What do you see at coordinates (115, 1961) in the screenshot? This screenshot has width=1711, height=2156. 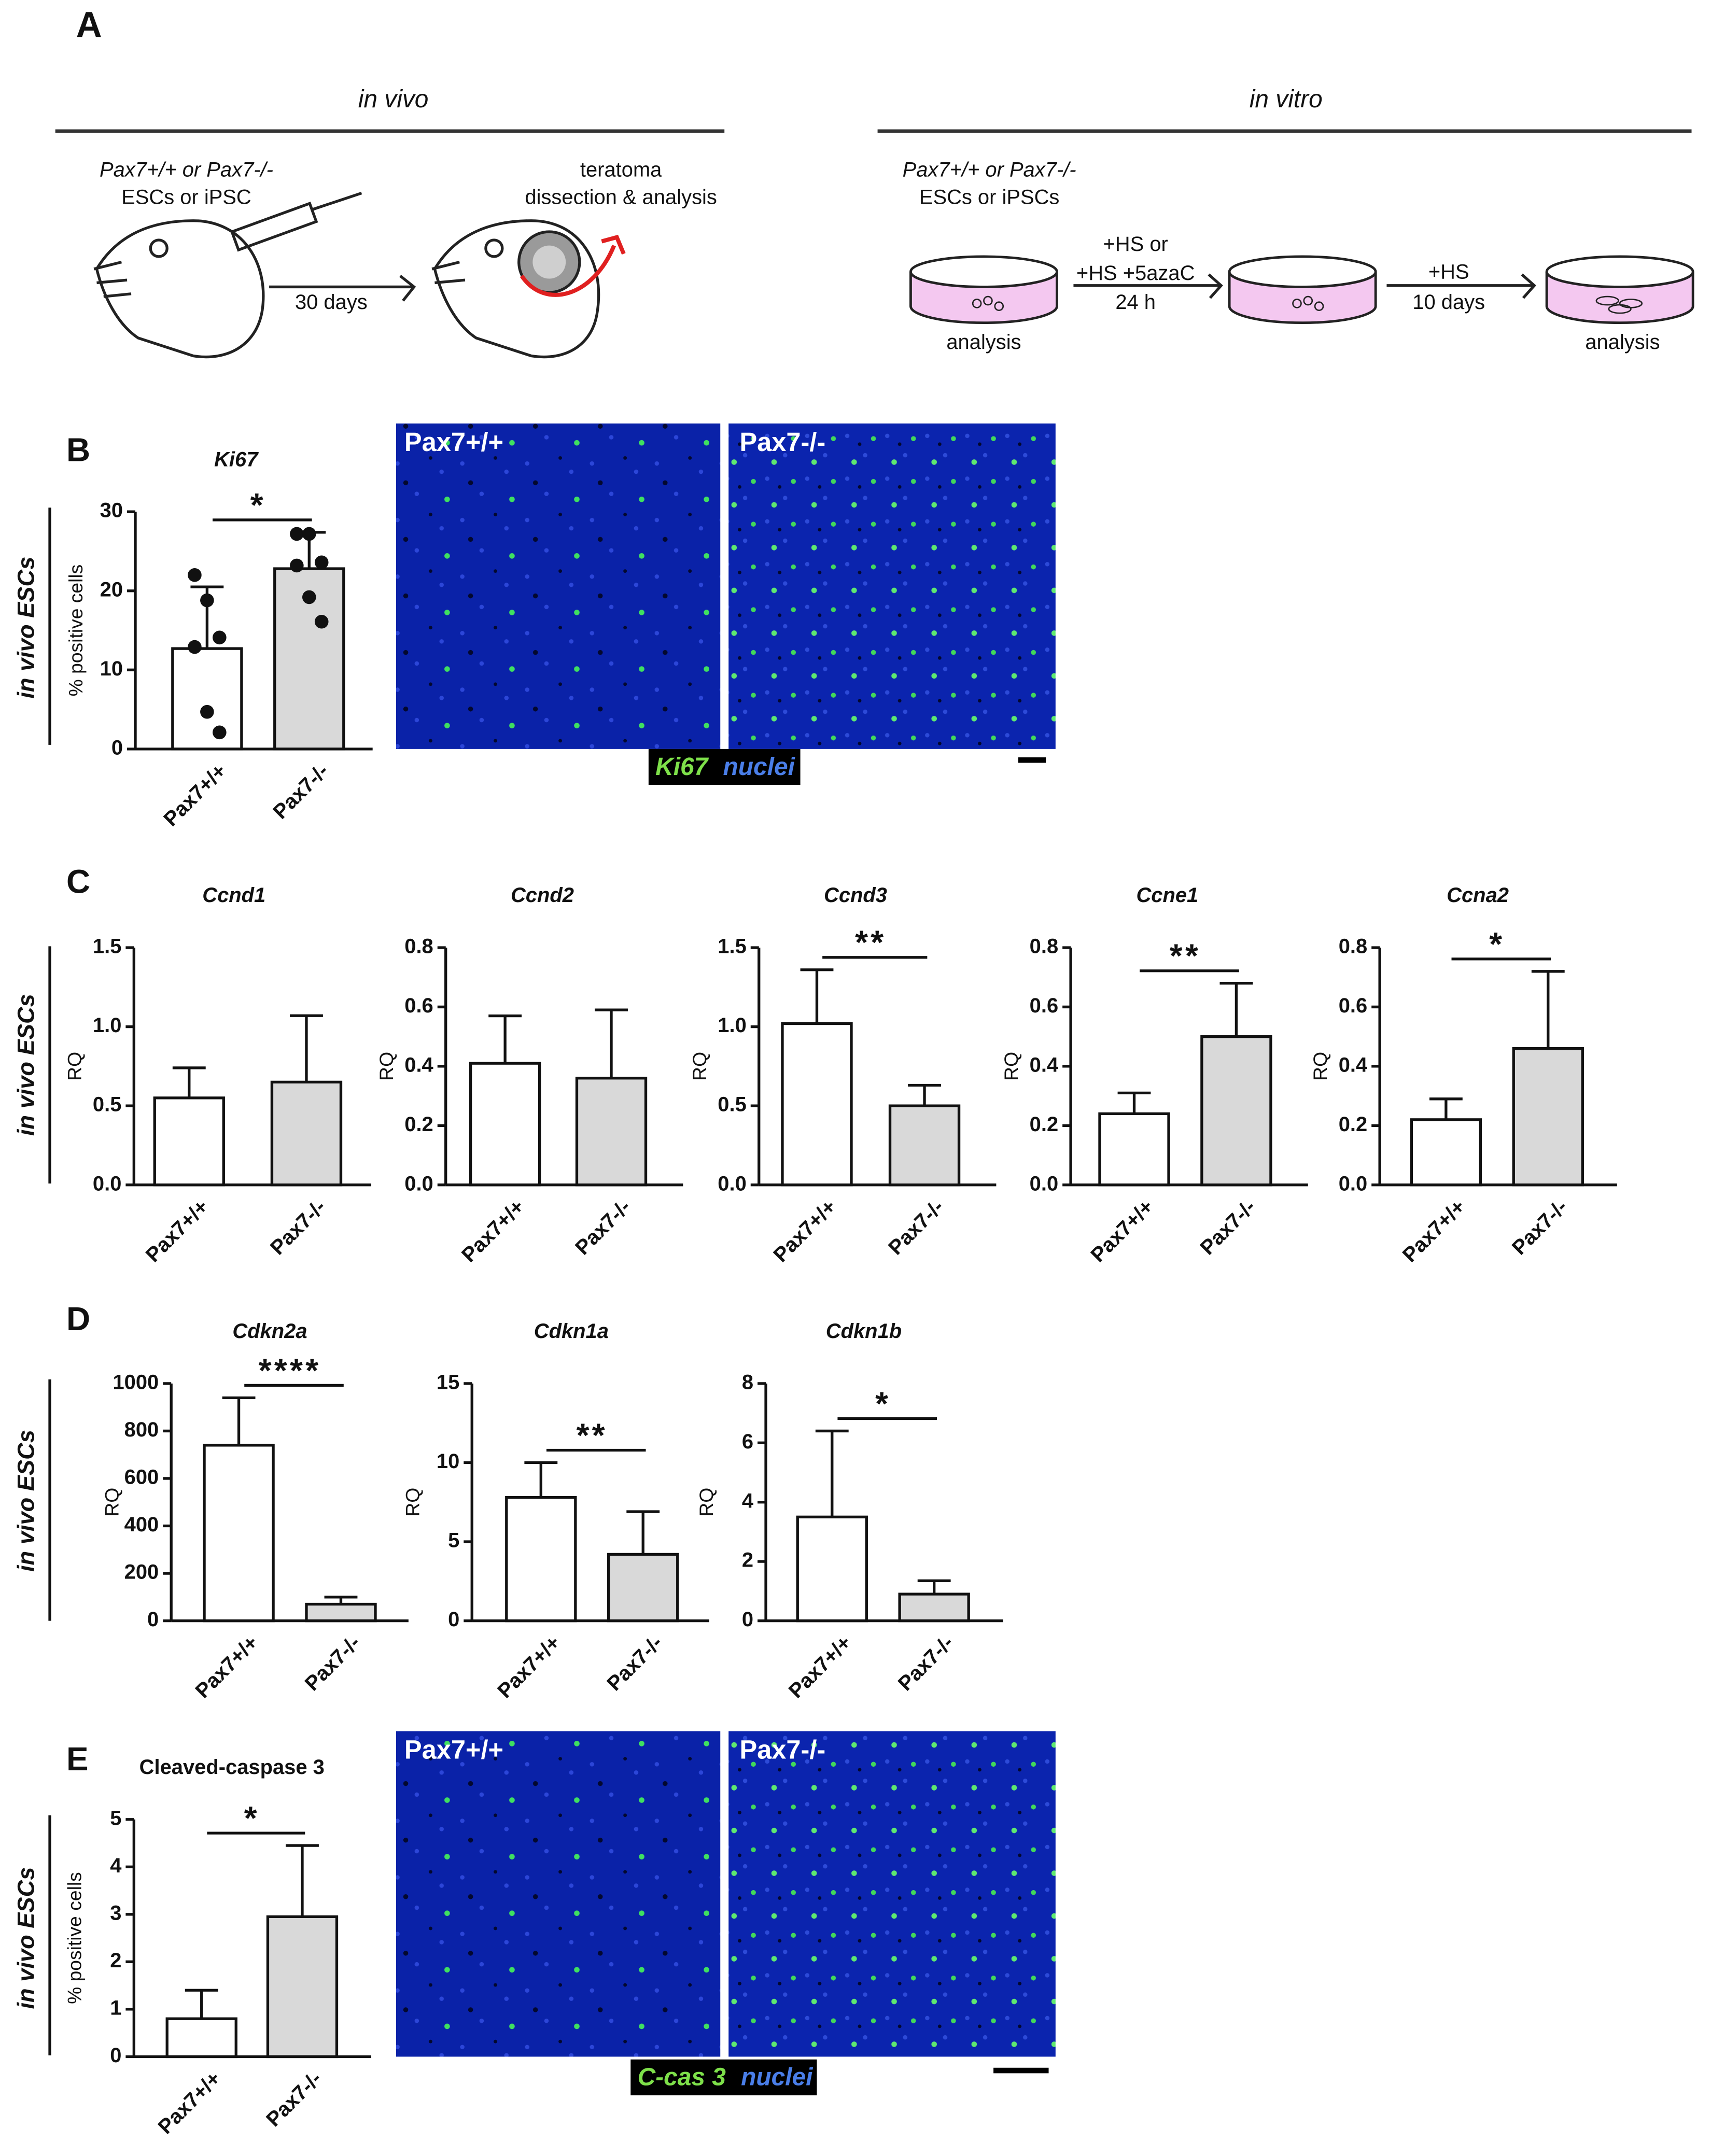 I see `y-tick-label: 2` at bounding box center [115, 1961].